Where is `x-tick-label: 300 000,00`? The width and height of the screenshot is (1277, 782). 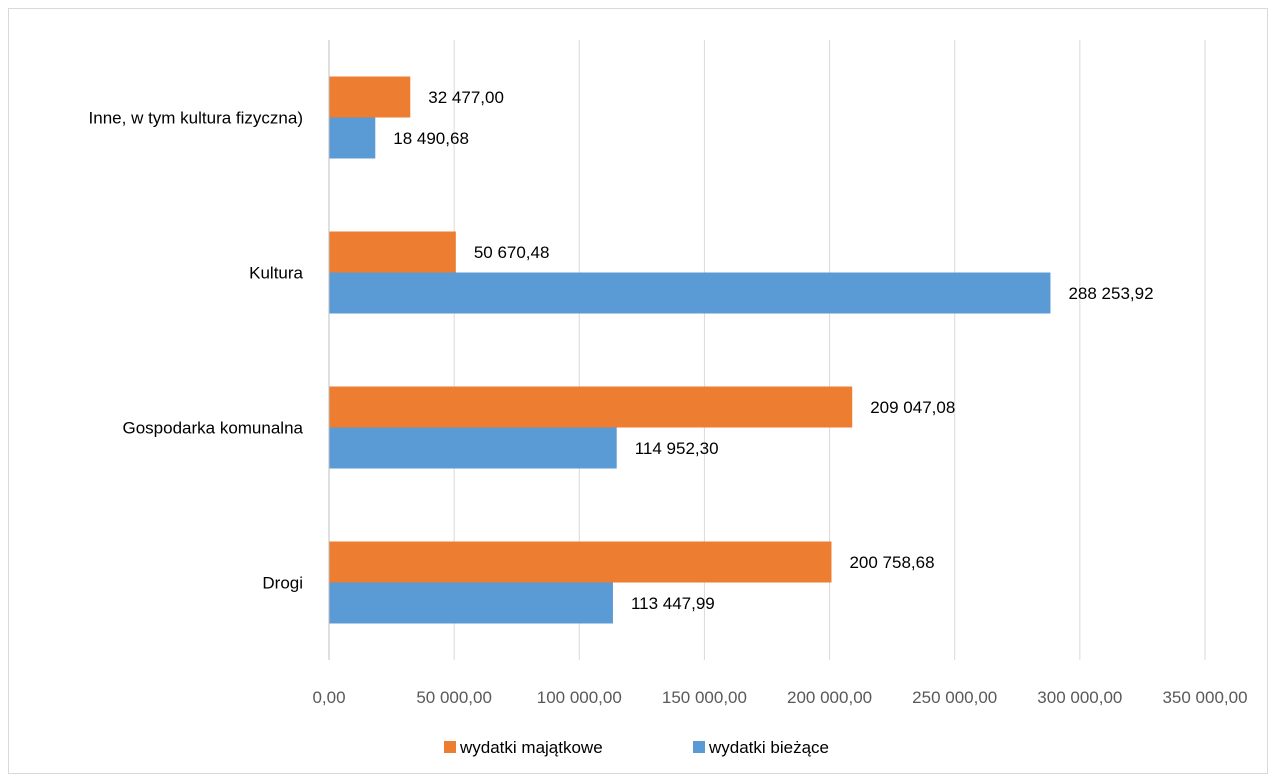
x-tick-label: 300 000,00 is located at coordinates (1079, 697).